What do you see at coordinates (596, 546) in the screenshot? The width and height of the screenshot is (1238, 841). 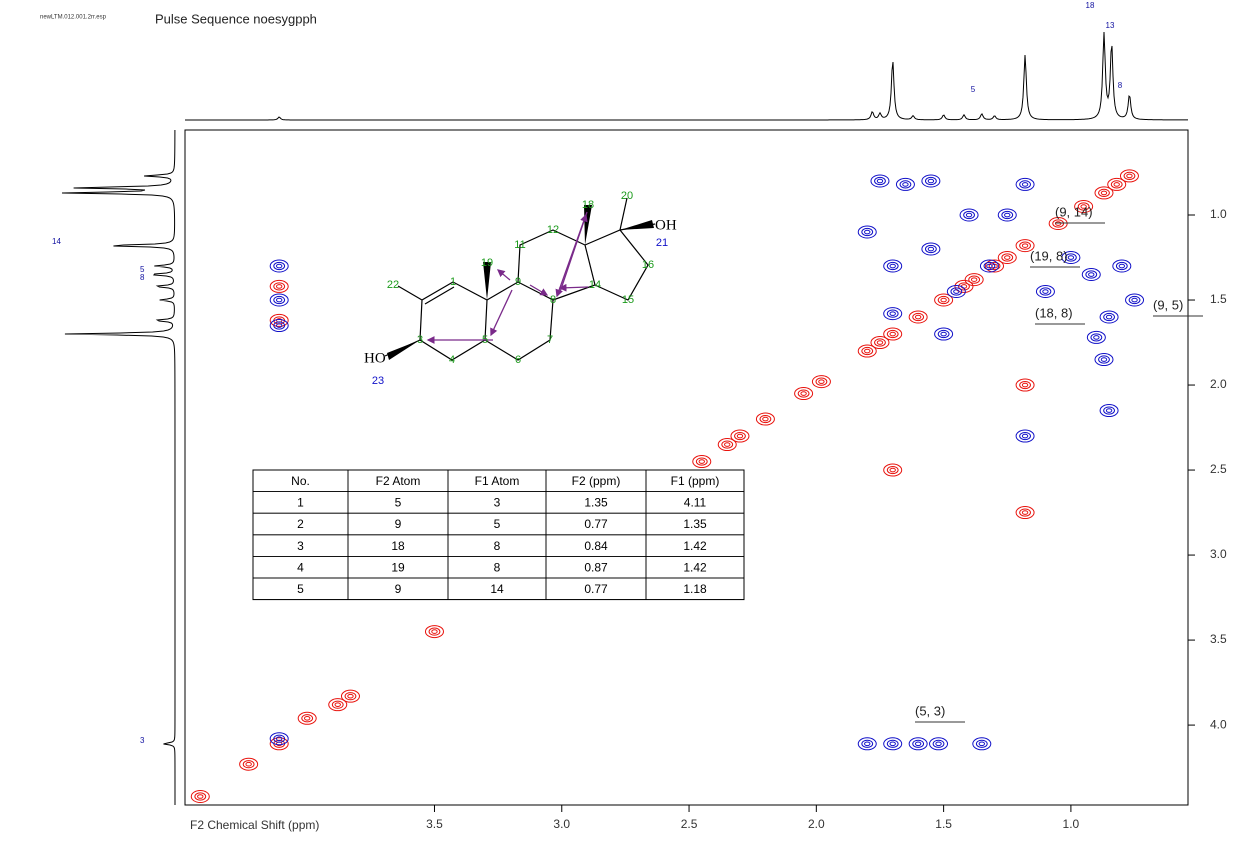 I see `table-text: 0.84` at bounding box center [596, 546].